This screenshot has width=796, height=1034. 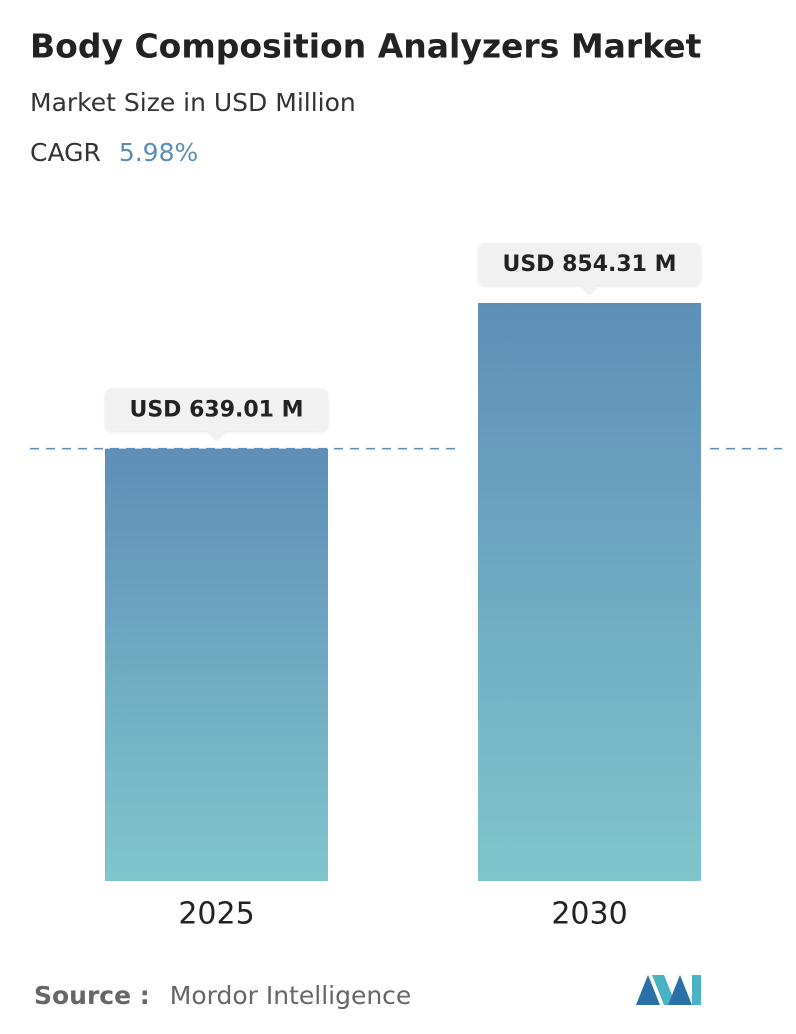 I want to click on value-label: USD 639.01 M, so click(x=216, y=410).